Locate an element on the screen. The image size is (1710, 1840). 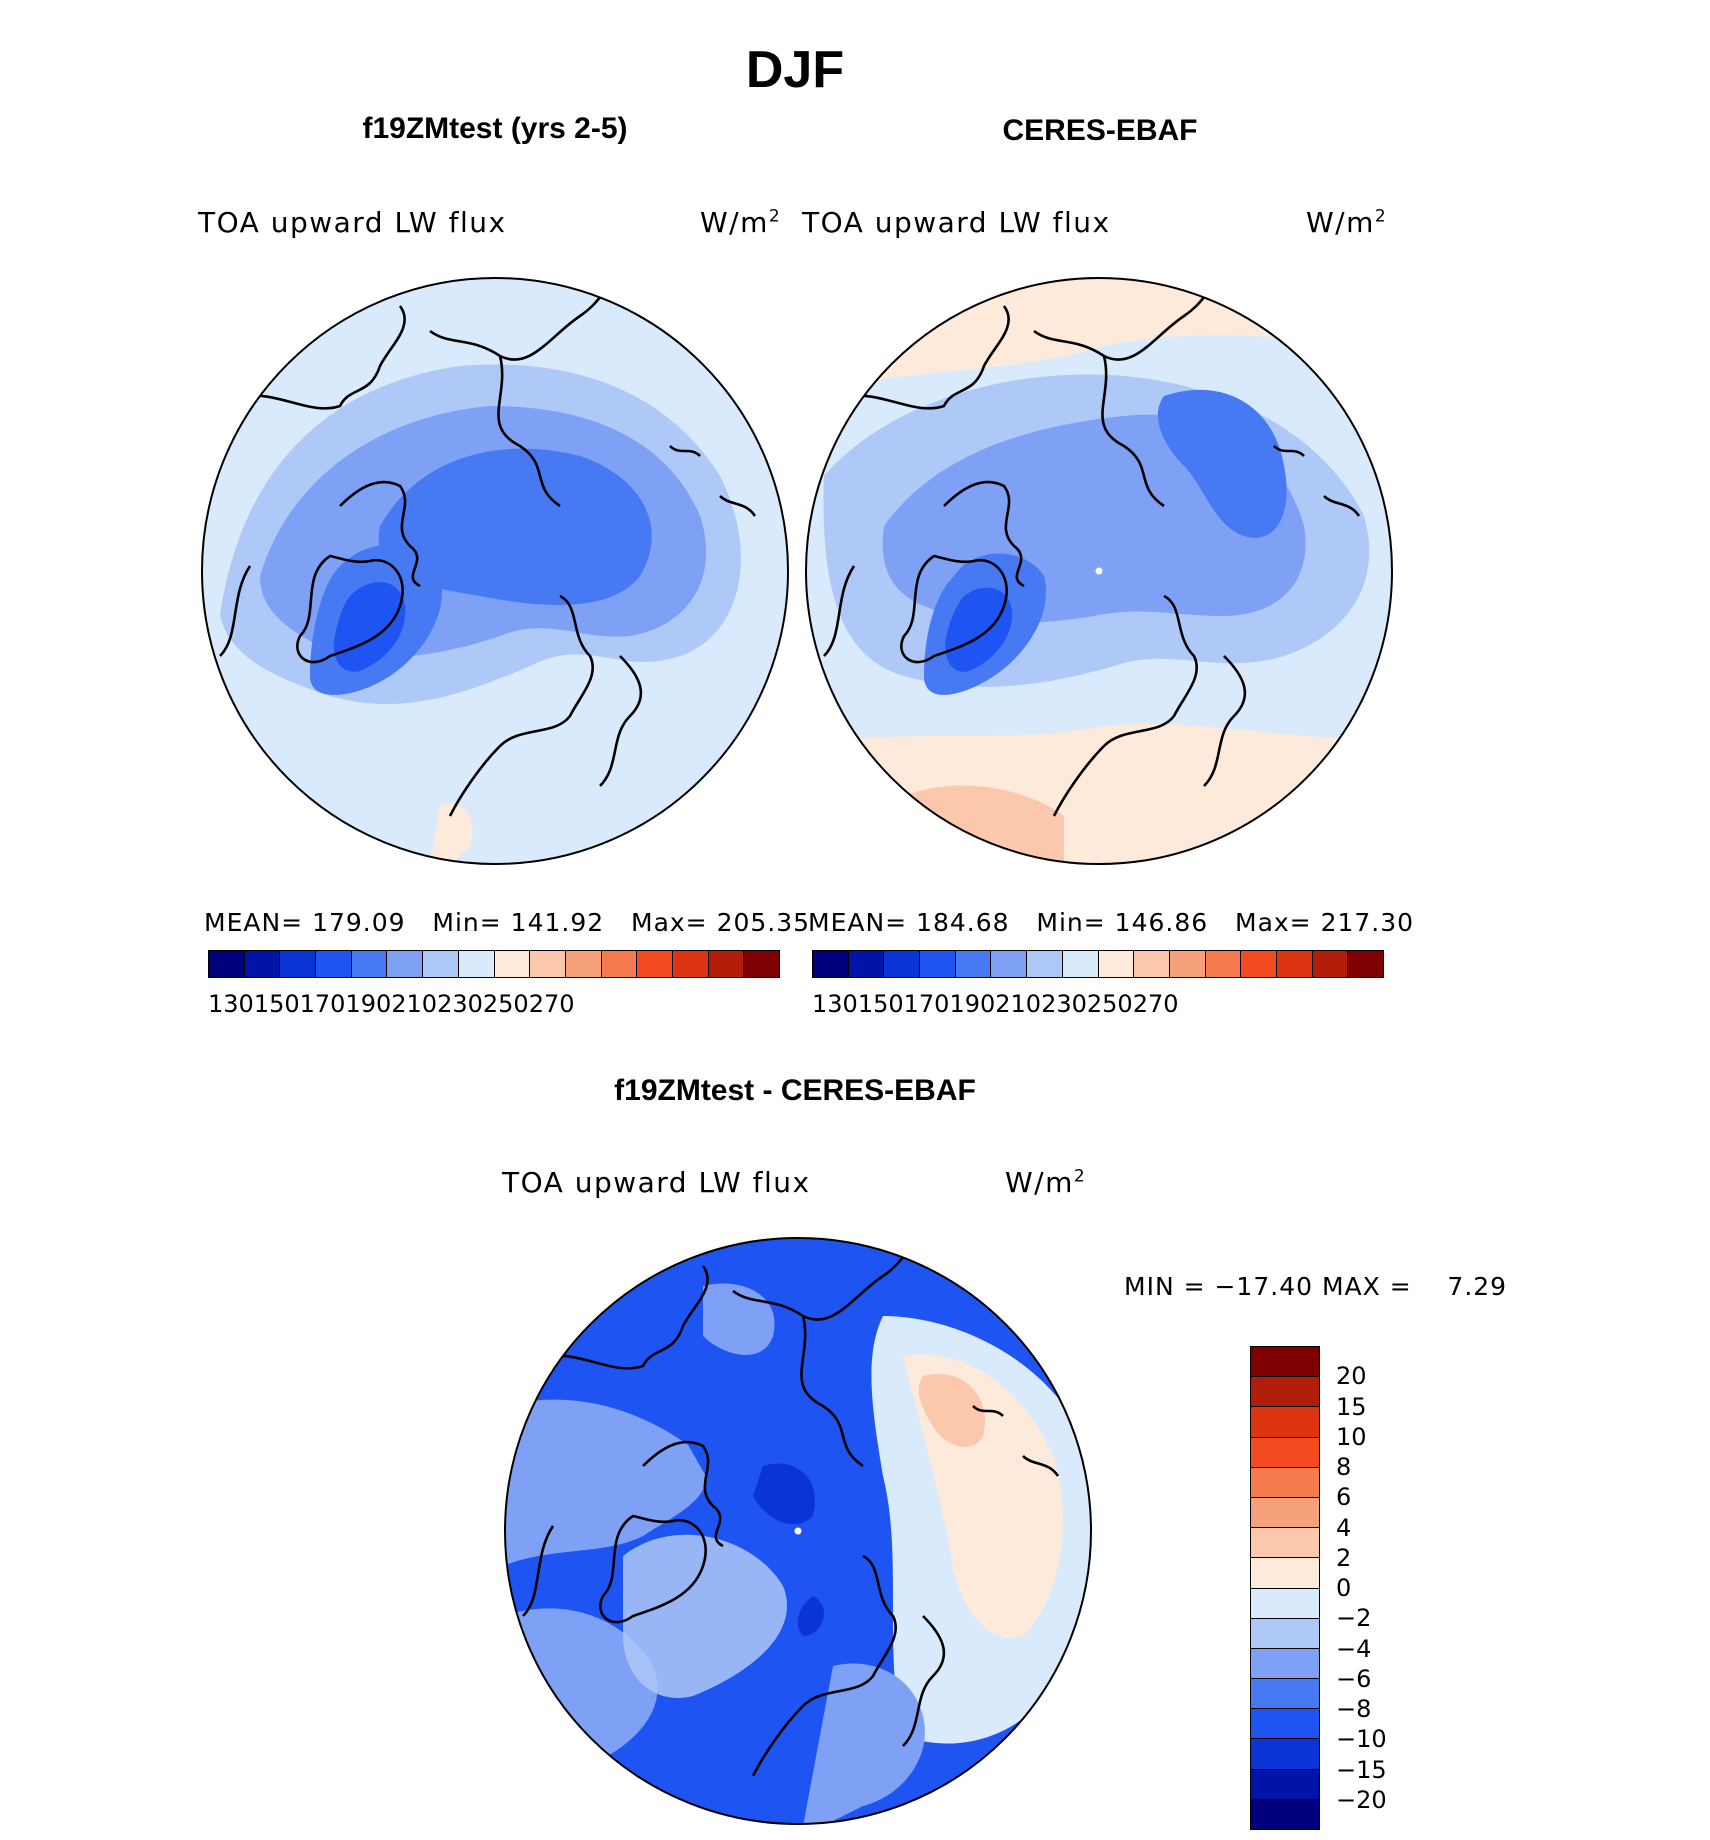
obs-panel-title: CERES-EBAF is located at coordinates (1100, 130).